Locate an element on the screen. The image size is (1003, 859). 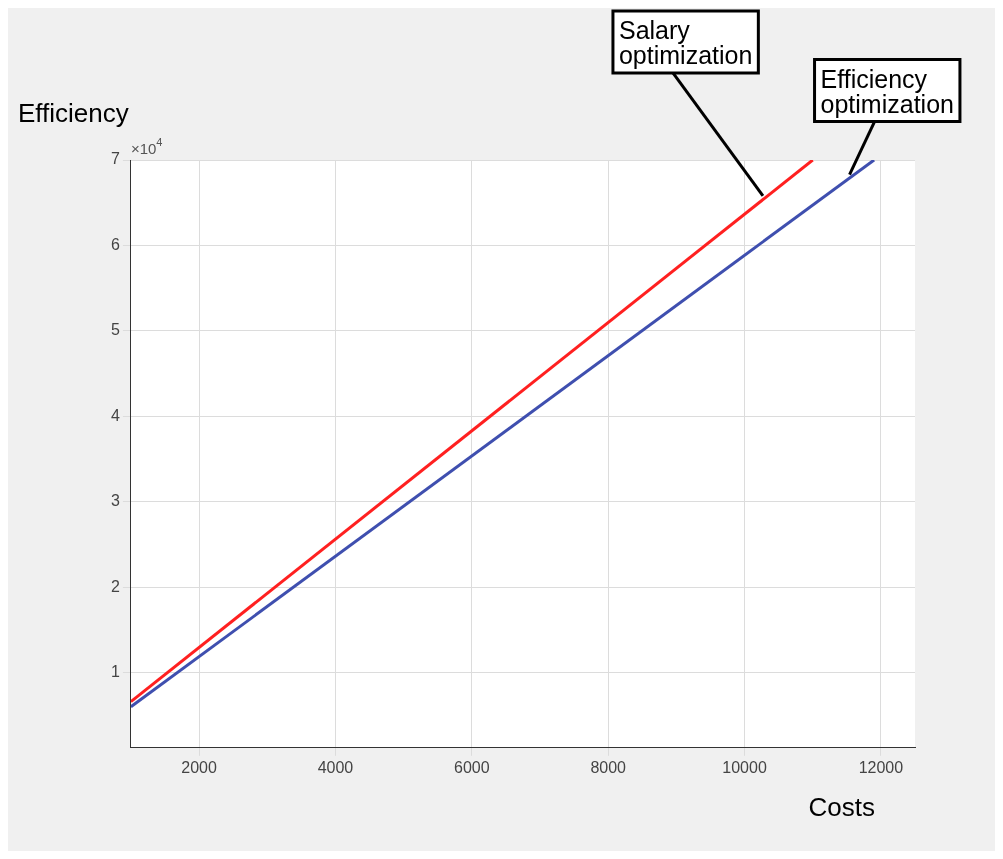
y-tick-label: 2 is located at coordinates (115, 586).